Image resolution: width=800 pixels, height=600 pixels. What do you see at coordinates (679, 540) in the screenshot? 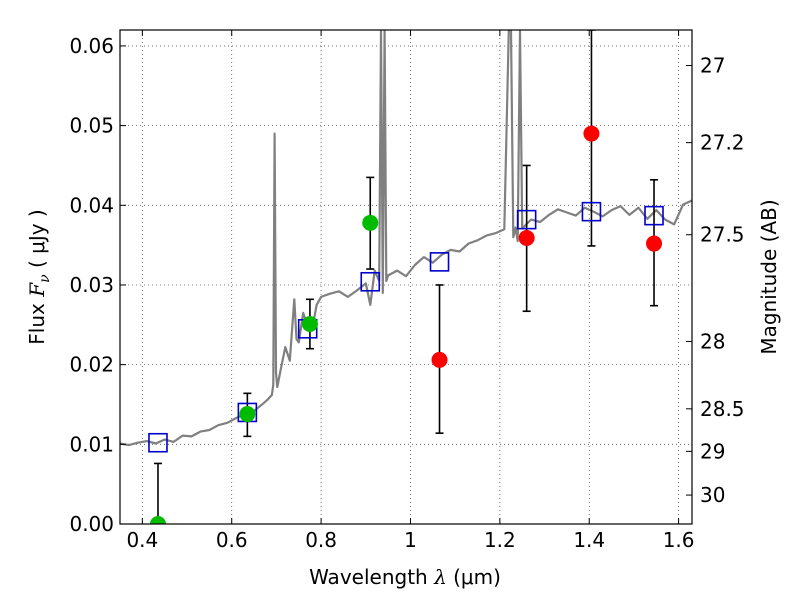
I see `x-tick-label: 1.6` at bounding box center [679, 540].